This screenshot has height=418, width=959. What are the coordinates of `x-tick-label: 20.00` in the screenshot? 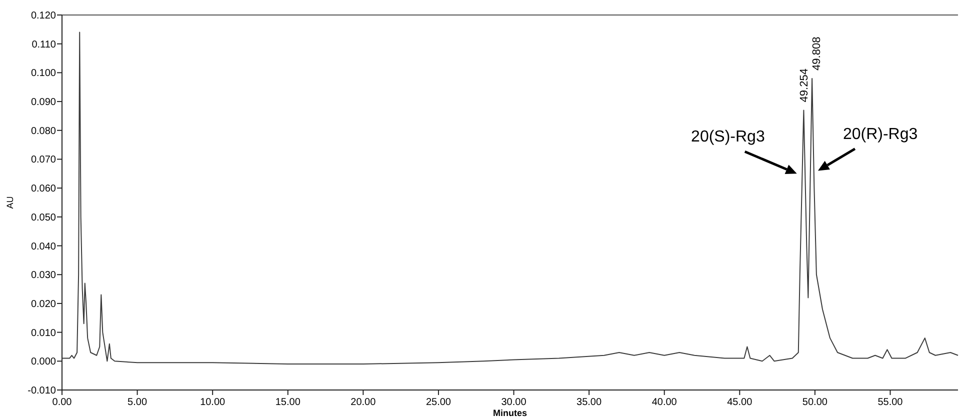 It's located at (363, 402).